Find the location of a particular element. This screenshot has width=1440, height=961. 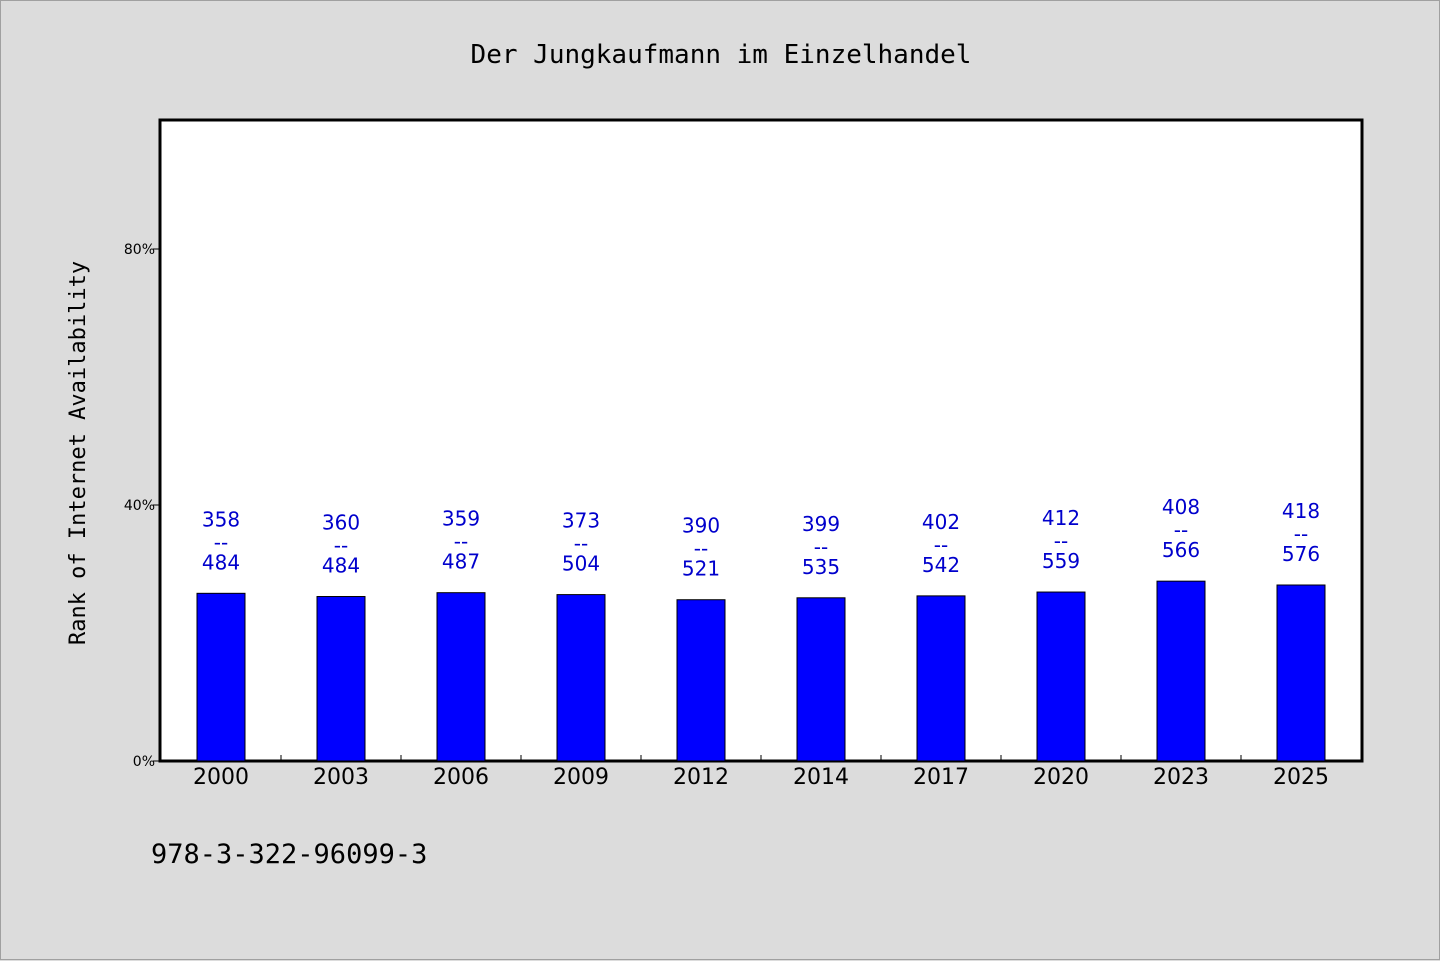

bar-2014 is located at coordinates (821, 679).